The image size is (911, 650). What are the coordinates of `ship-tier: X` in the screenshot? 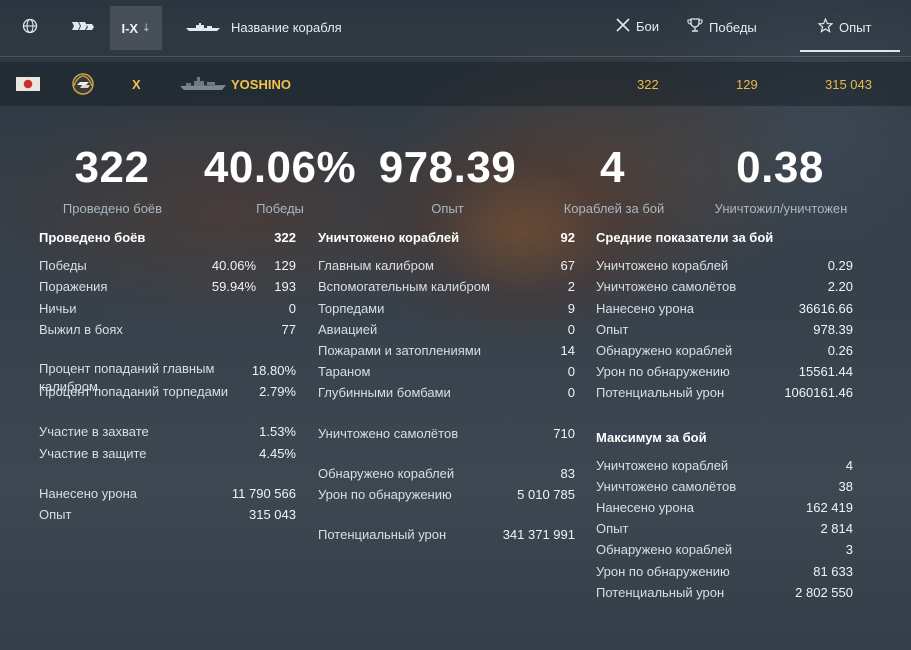 It's located at (136, 84).